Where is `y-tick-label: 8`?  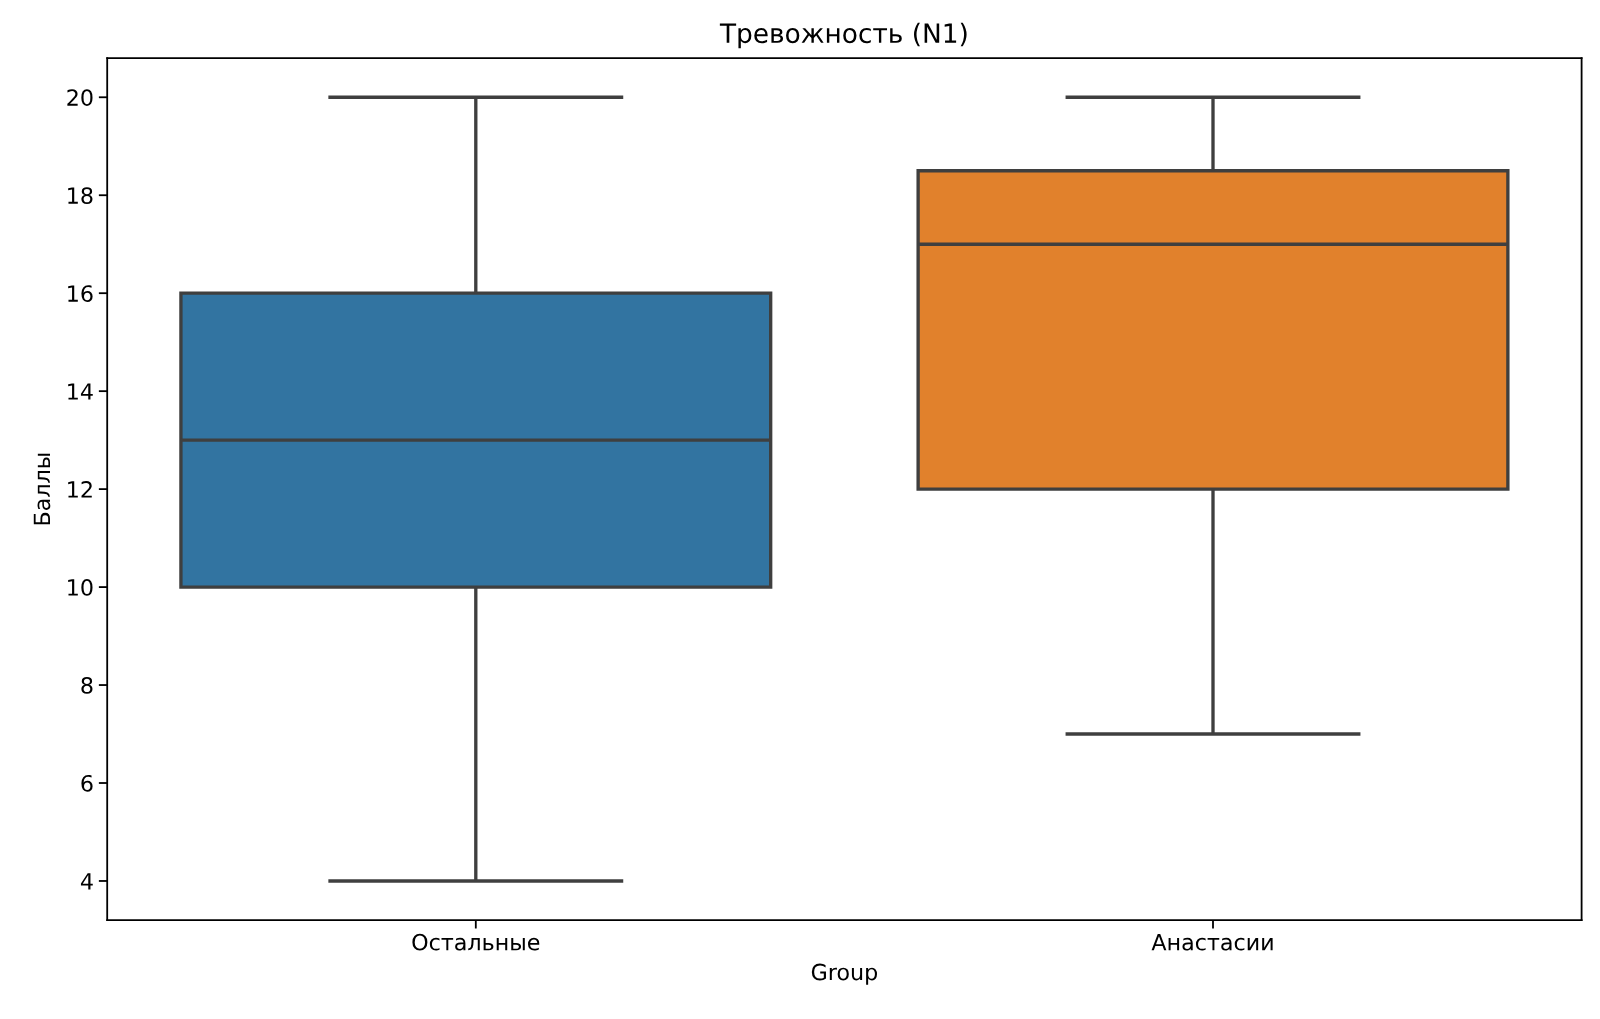 y-tick-label: 8 is located at coordinates (87, 685).